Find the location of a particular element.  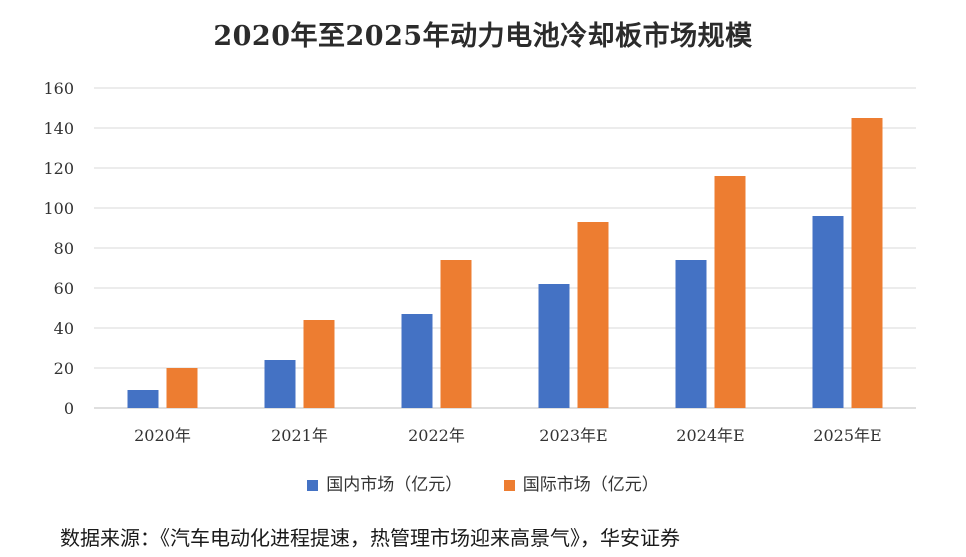

legend-swatch-international is located at coordinates (509, 485).